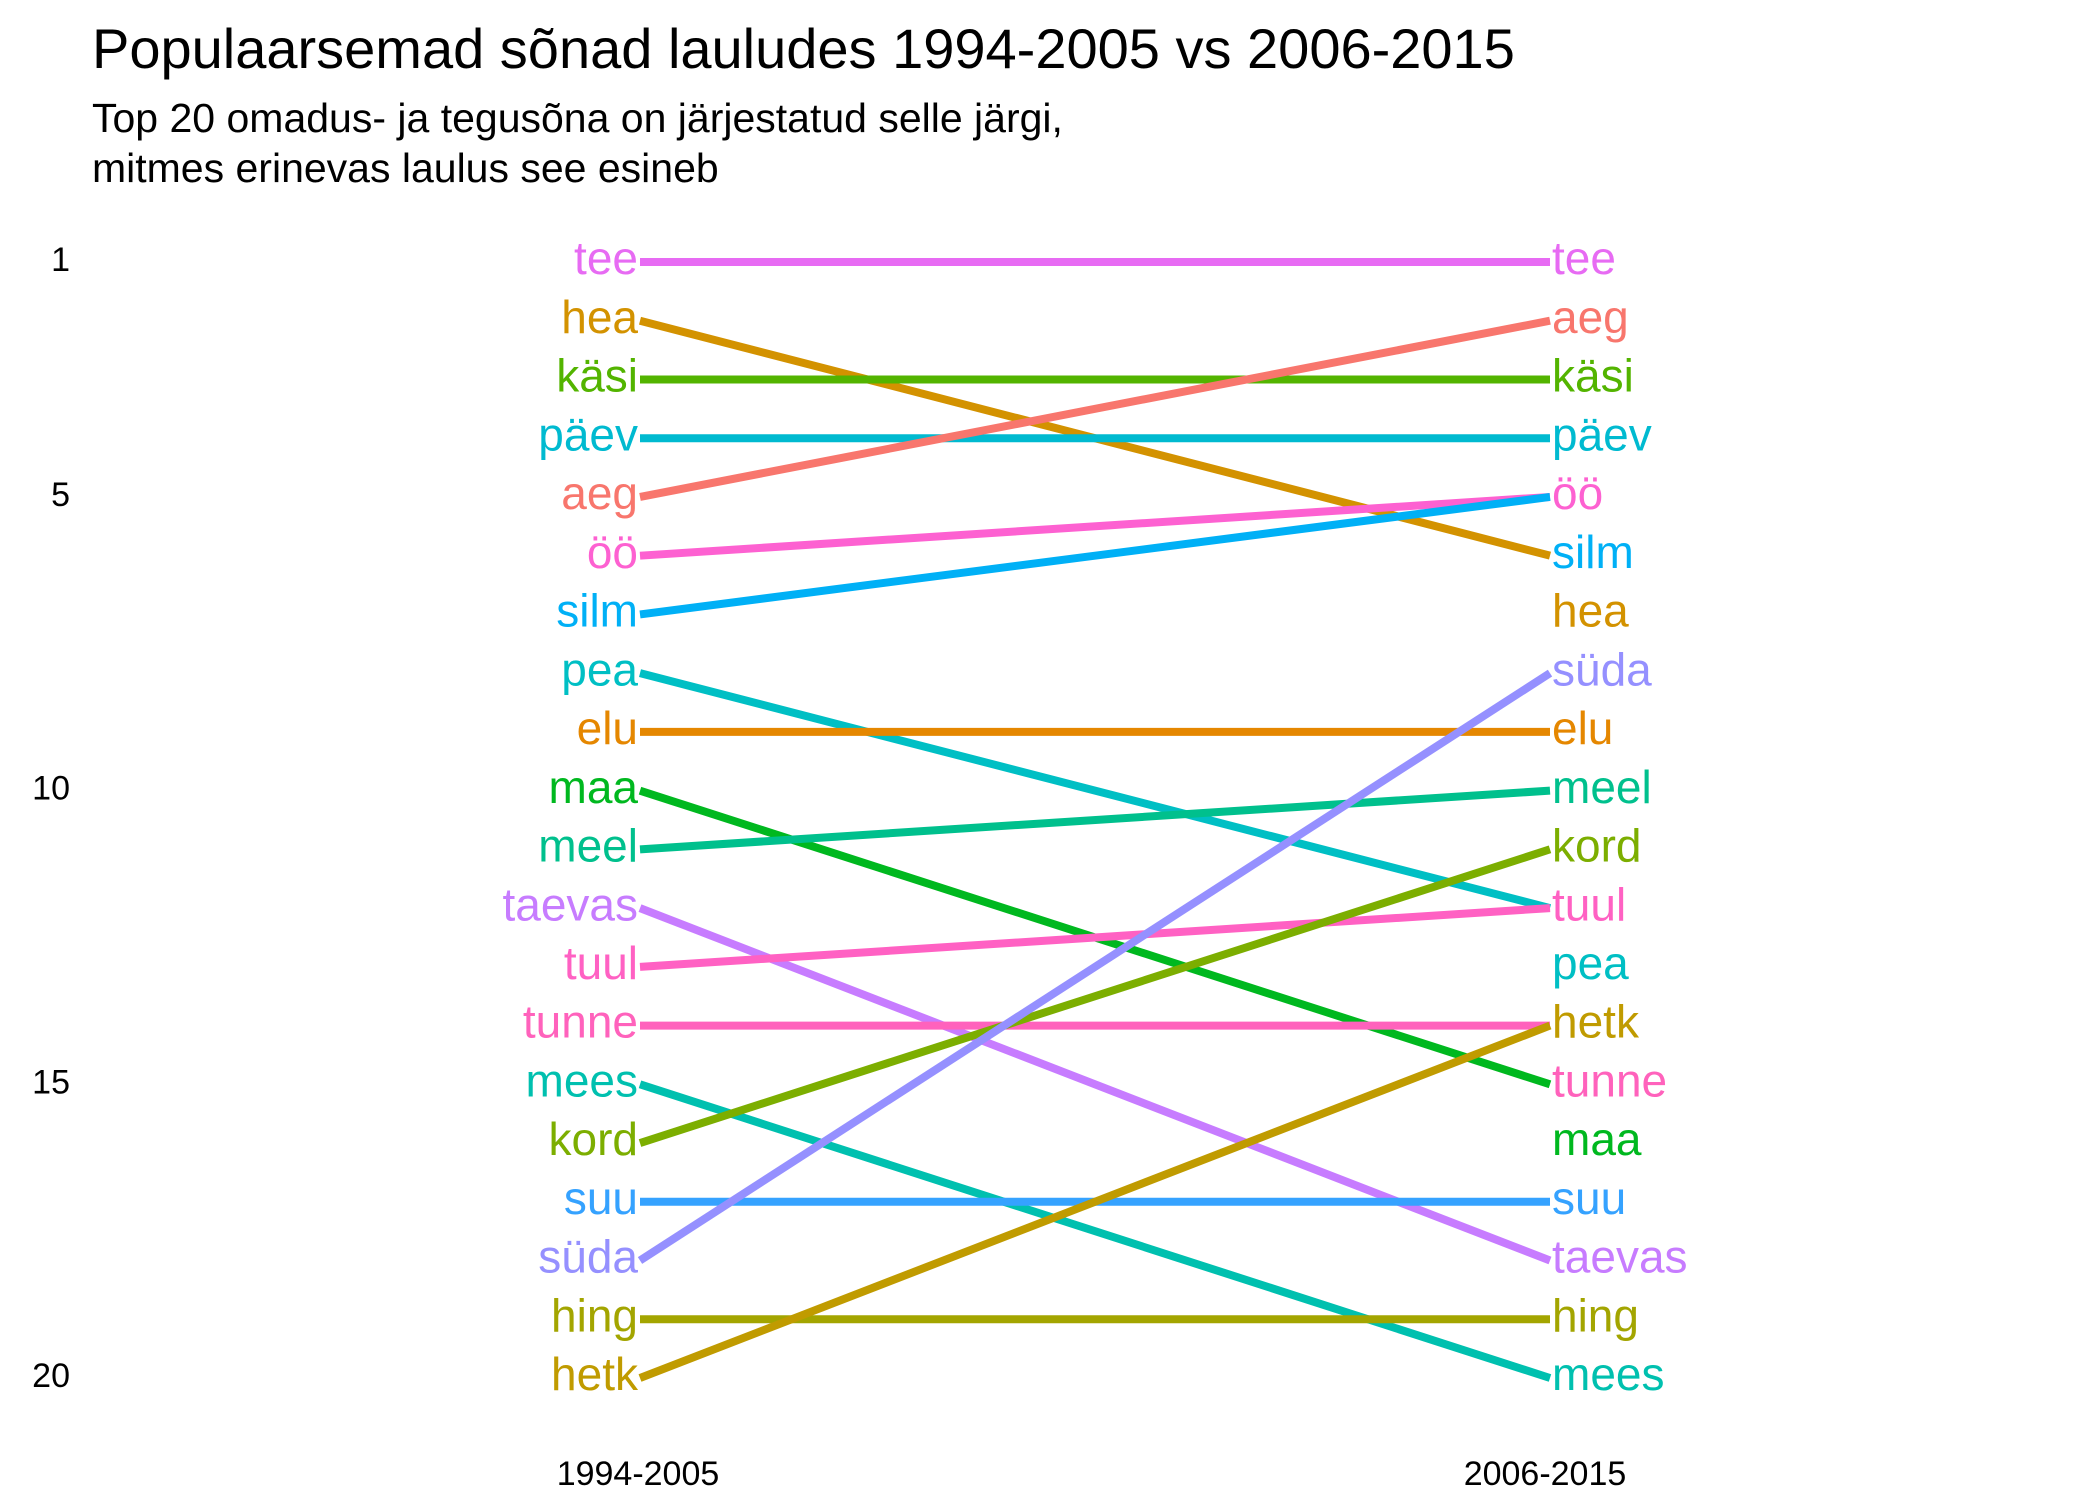  I want to click on right-label-maa: maa, so click(1597, 1139).